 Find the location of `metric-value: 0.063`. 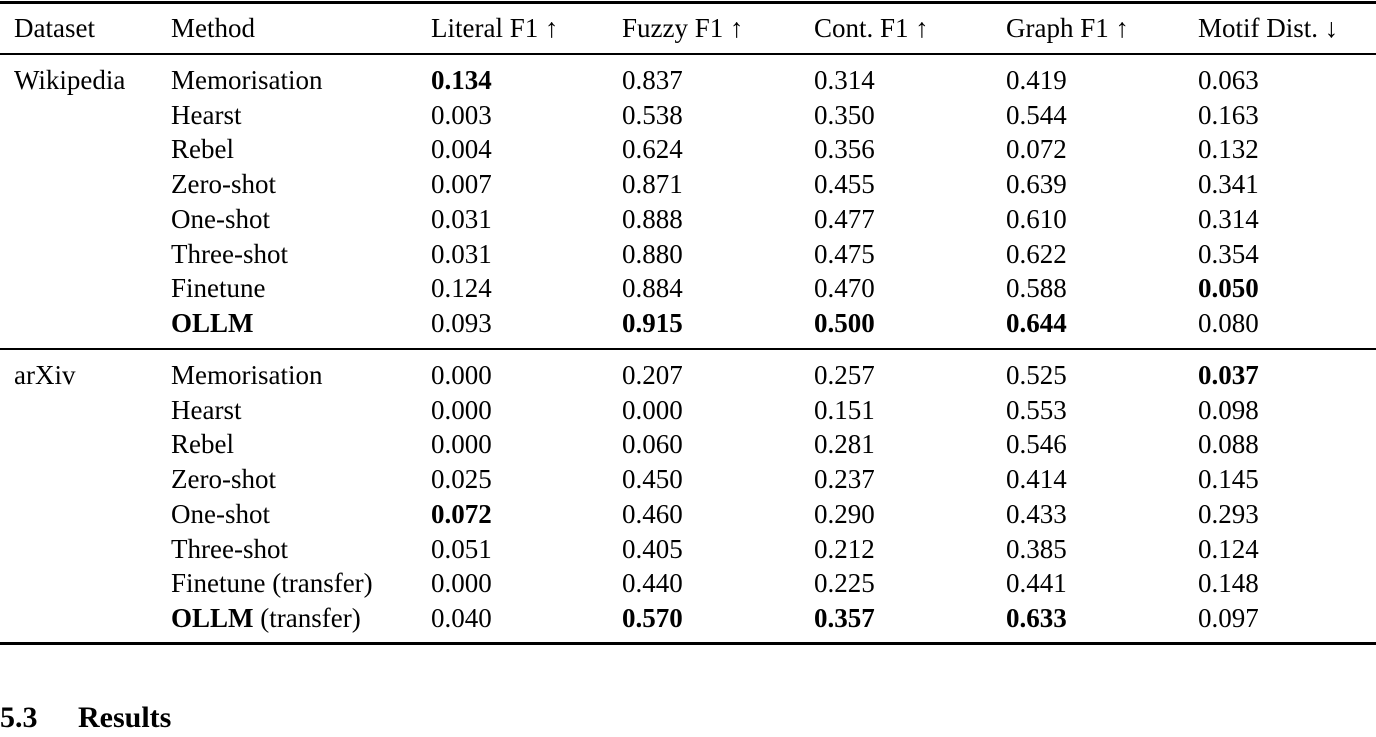

metric-value: 0.063 is located at coordinates (1228, 80).